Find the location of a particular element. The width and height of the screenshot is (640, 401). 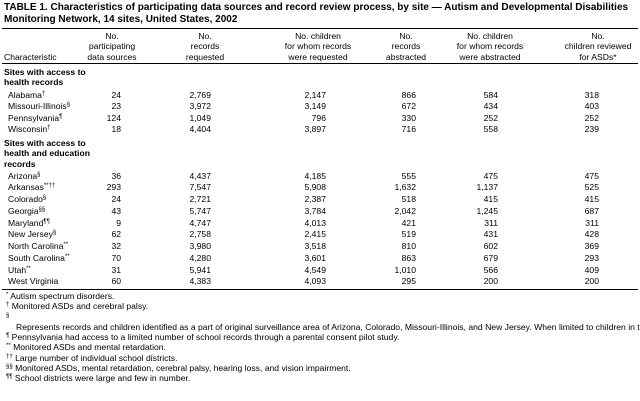

site-label: Arkansas is located at coordinates (26, 187).